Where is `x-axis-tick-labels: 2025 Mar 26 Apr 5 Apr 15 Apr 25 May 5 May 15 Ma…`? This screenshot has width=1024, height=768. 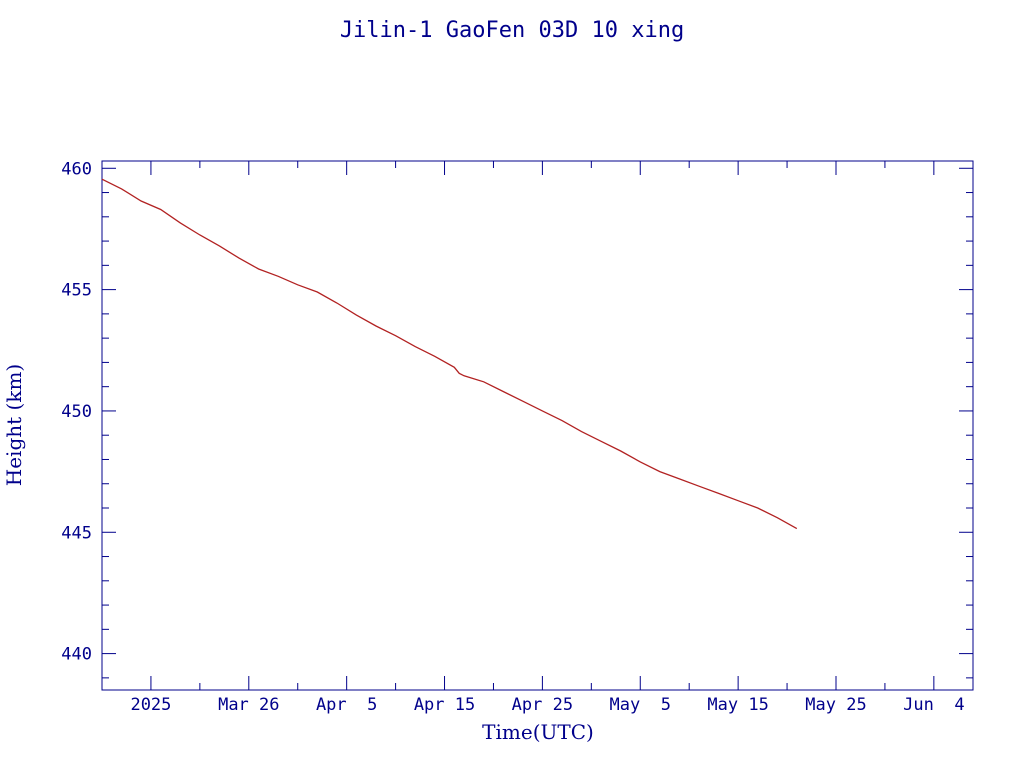 x-axis-tick-labels: 2025 Mar 26 Apr 5 Apr 15 Apr 25 May 5 May 15 Ma… is located at coordinates (547, 705).